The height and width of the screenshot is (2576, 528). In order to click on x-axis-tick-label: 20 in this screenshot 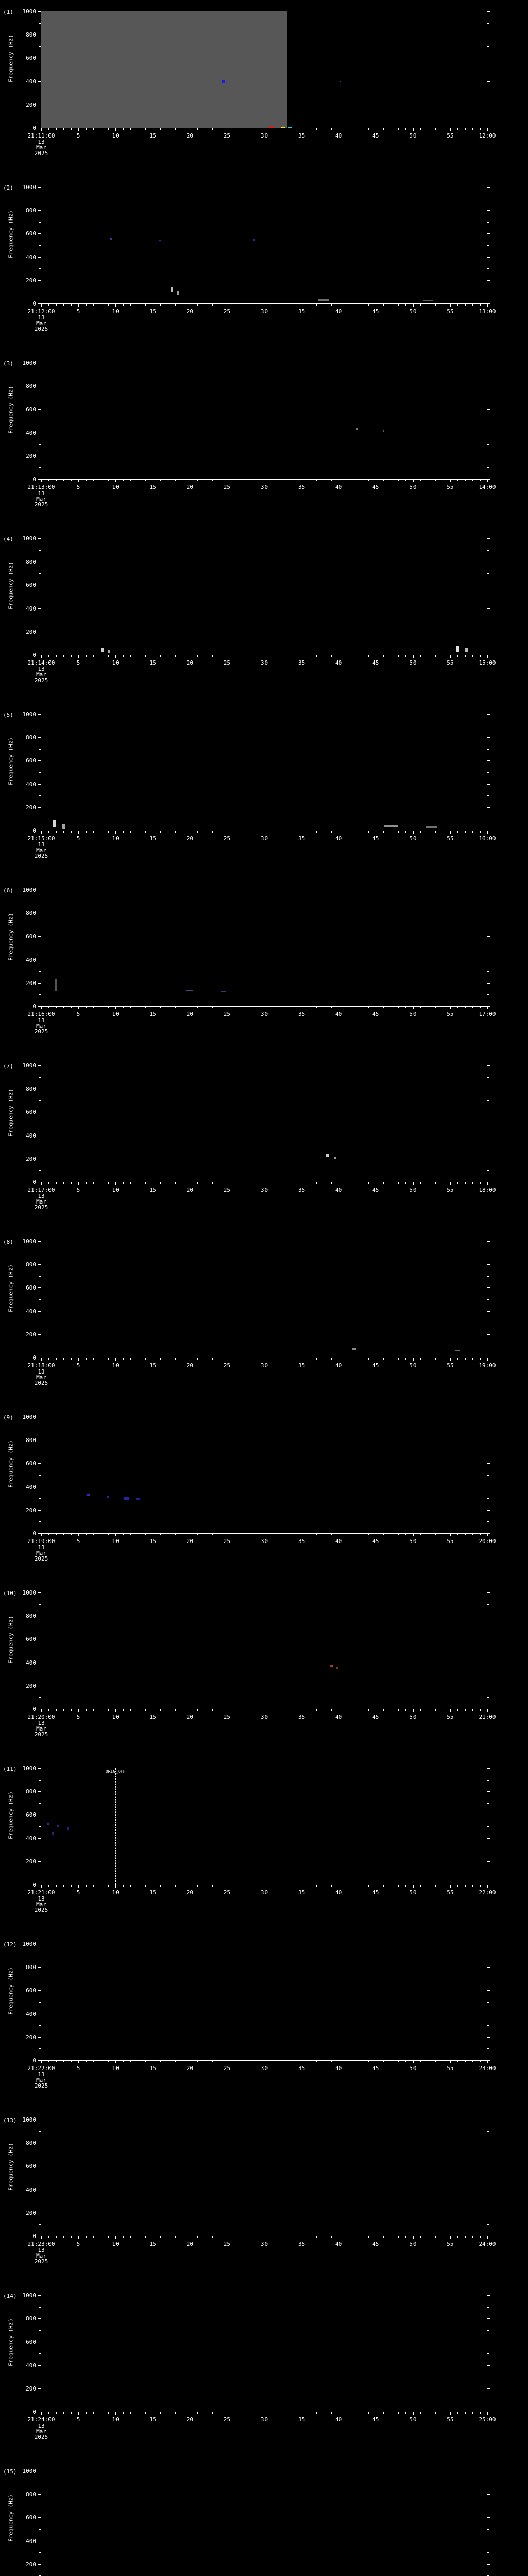, I will do `click(189, 1541)`.